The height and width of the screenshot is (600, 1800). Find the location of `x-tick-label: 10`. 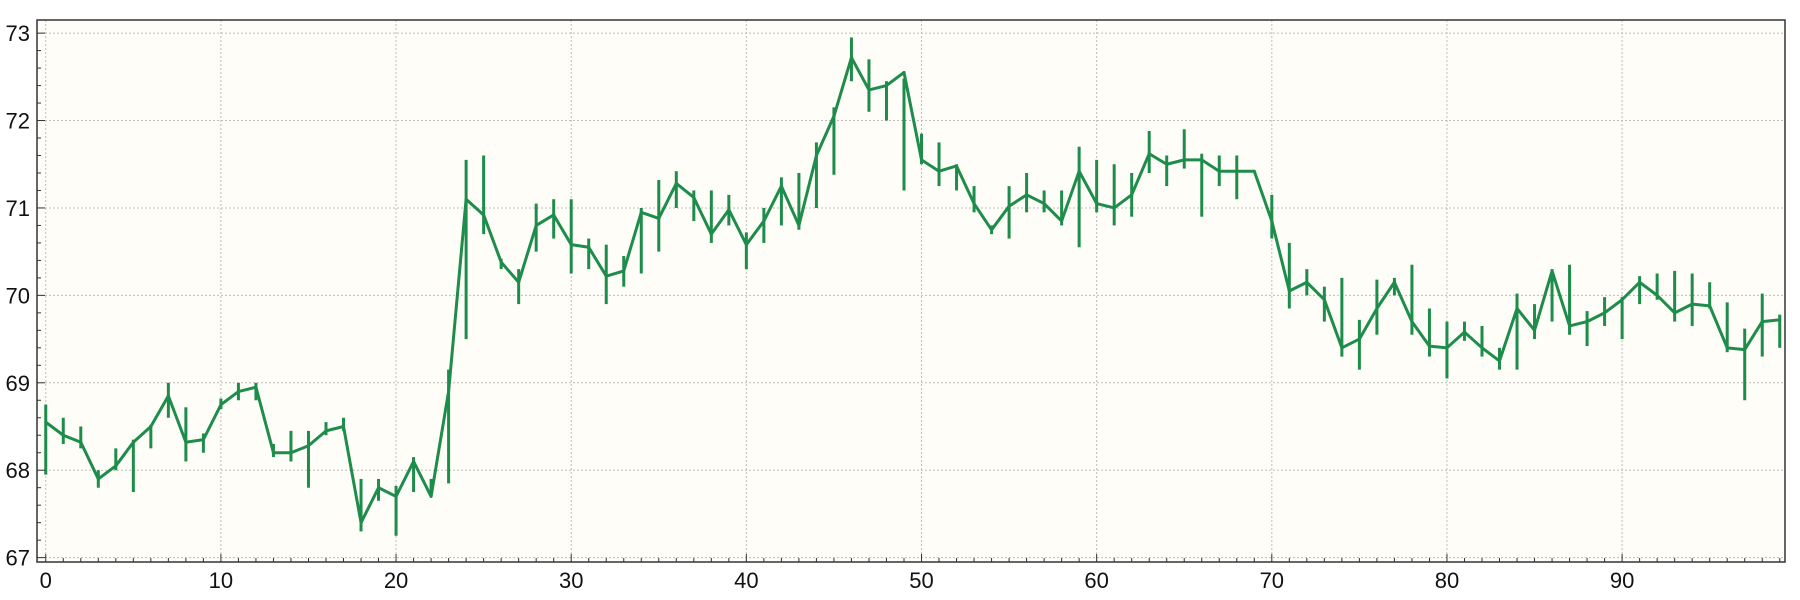

x-tick-label: 10 is located at coordinates (221, 580).